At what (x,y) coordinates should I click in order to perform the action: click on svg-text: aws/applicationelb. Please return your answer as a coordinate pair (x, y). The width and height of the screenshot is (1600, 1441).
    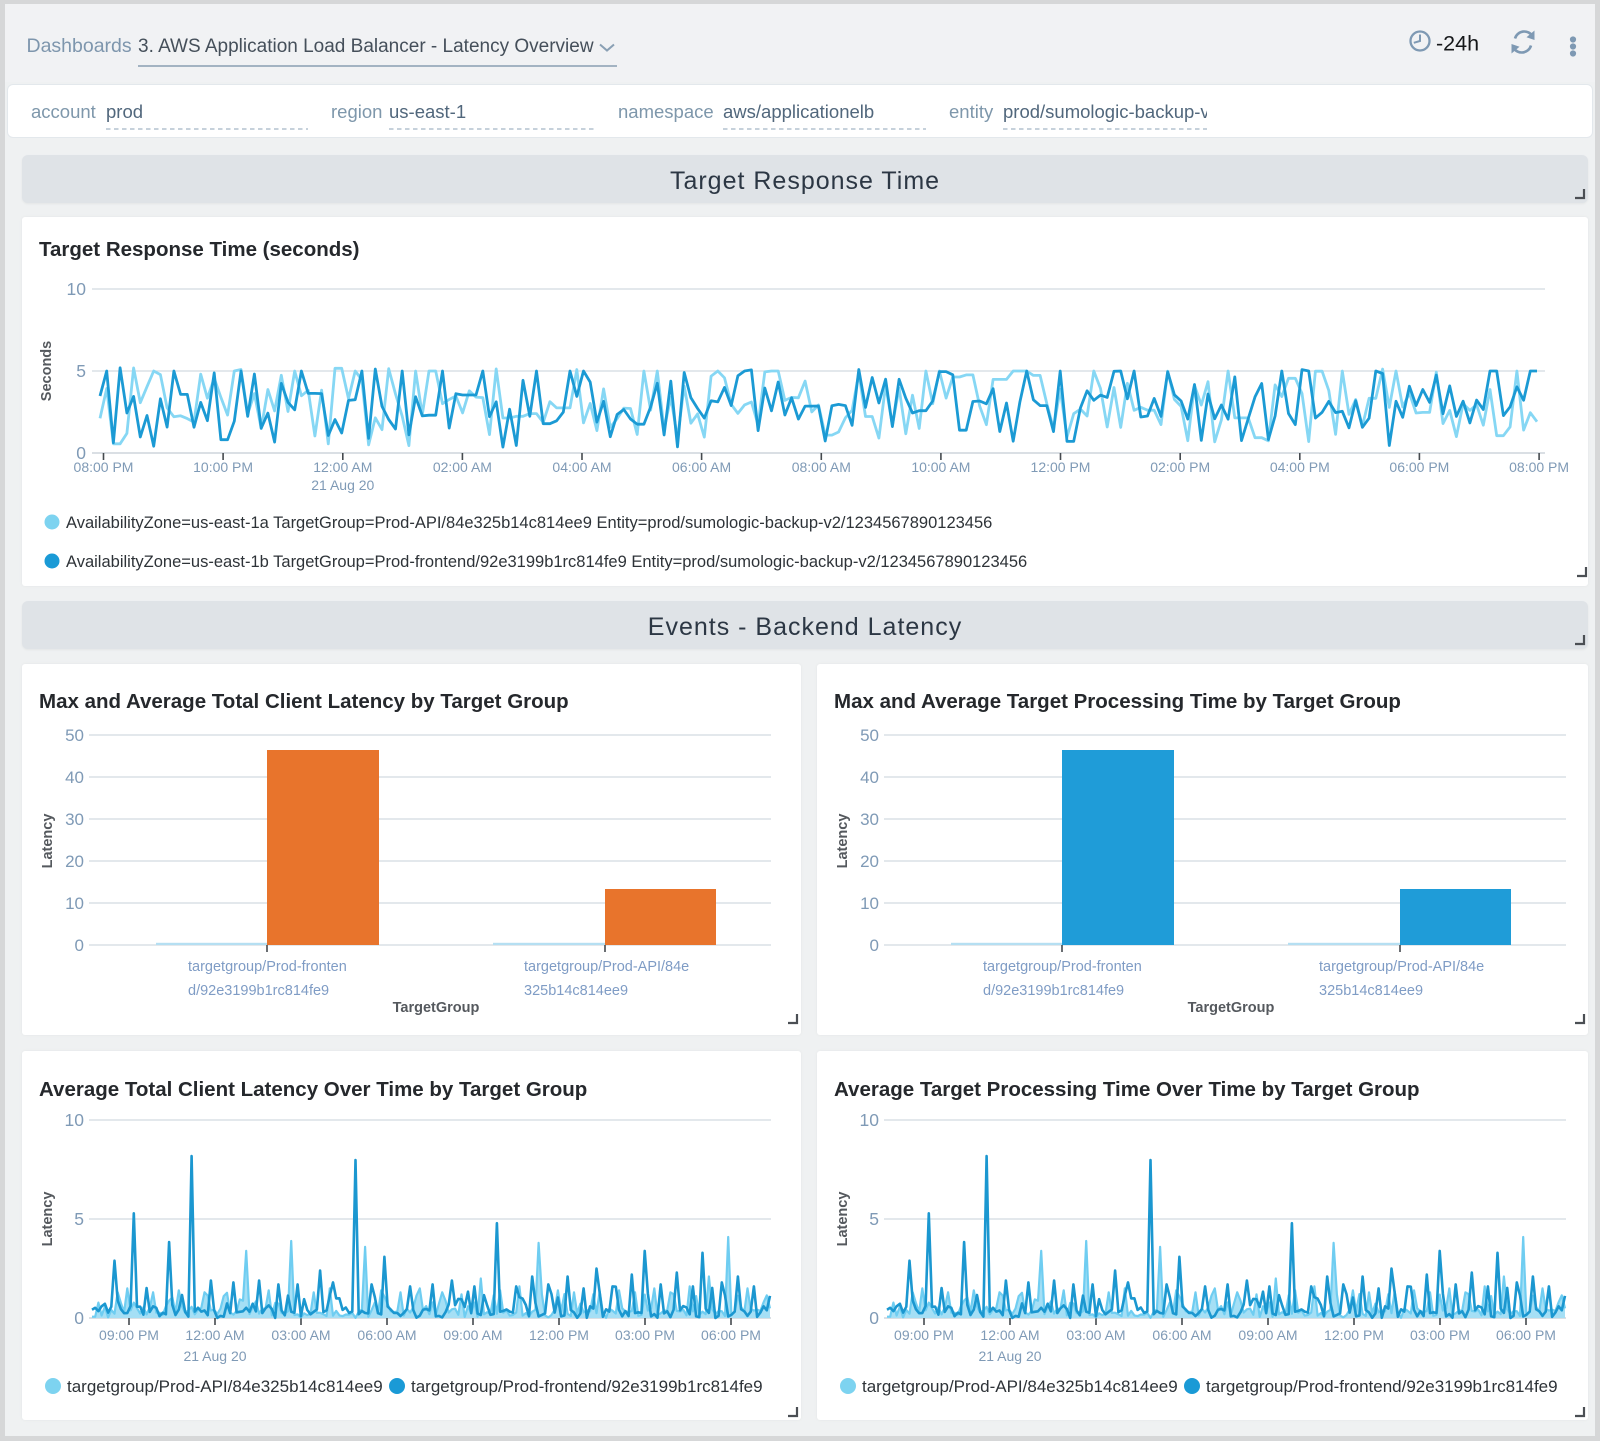
    Looking at the image, I should click on (798, 111).